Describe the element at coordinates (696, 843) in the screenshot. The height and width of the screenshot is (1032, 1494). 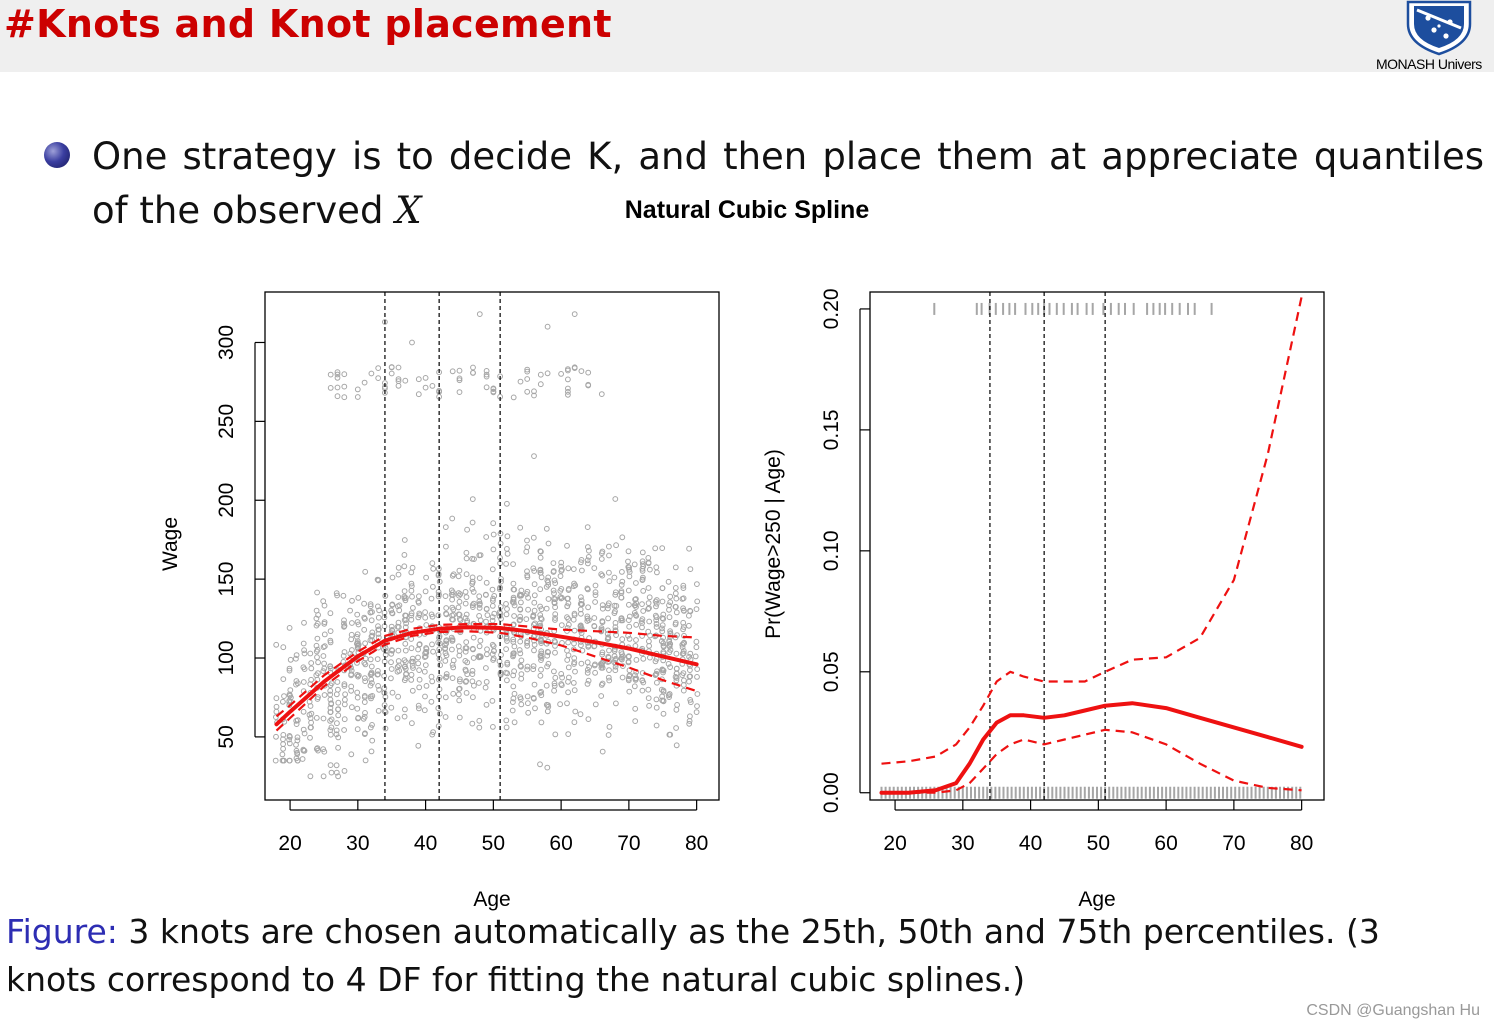
I see `x-tick-label: 80` at that location.